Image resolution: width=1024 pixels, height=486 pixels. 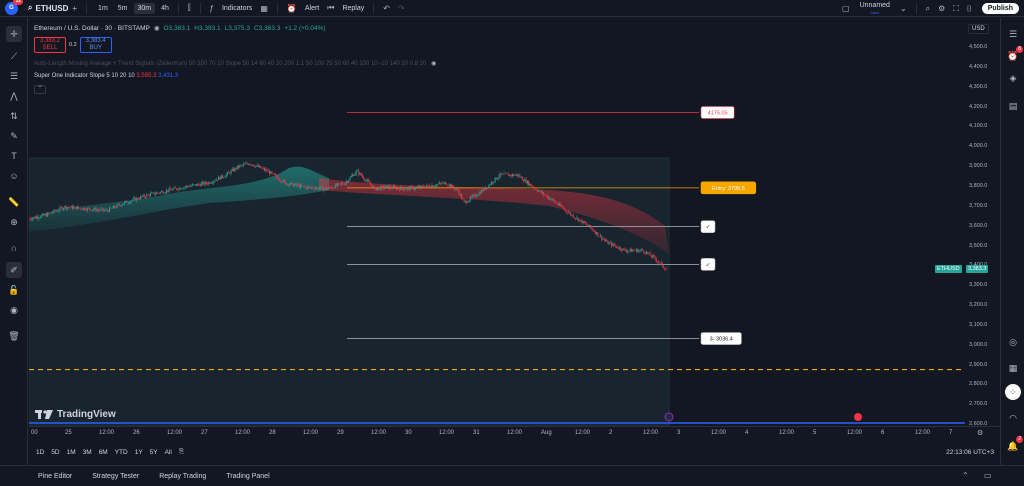 I want to click on calendar-icon: ▦, so click(x=1013, y=367).